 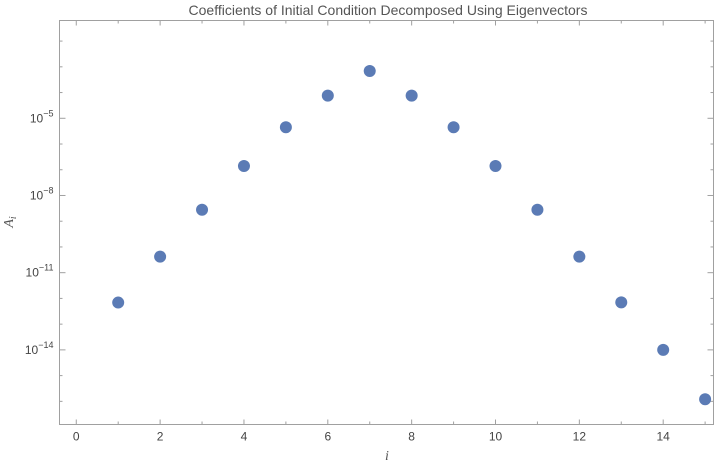 I want to click on svg-text: Ai, so click(x=10, y=222).